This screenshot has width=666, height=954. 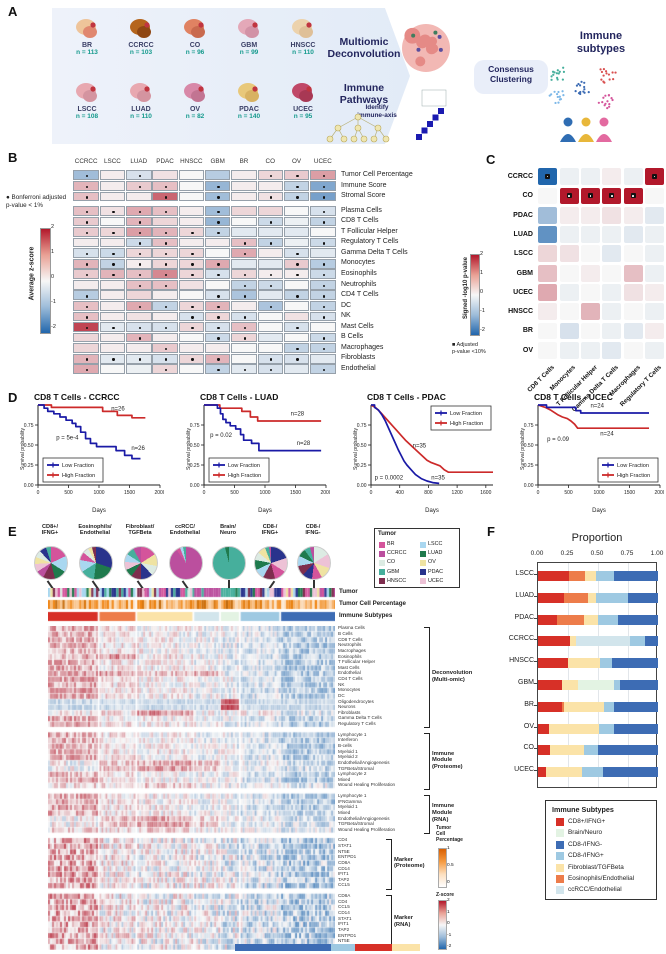 What do you see at coordinates (399, 544) in the screenshot?
I see `e-tumor-legend-item: BR` at bounding box center [399, 544].